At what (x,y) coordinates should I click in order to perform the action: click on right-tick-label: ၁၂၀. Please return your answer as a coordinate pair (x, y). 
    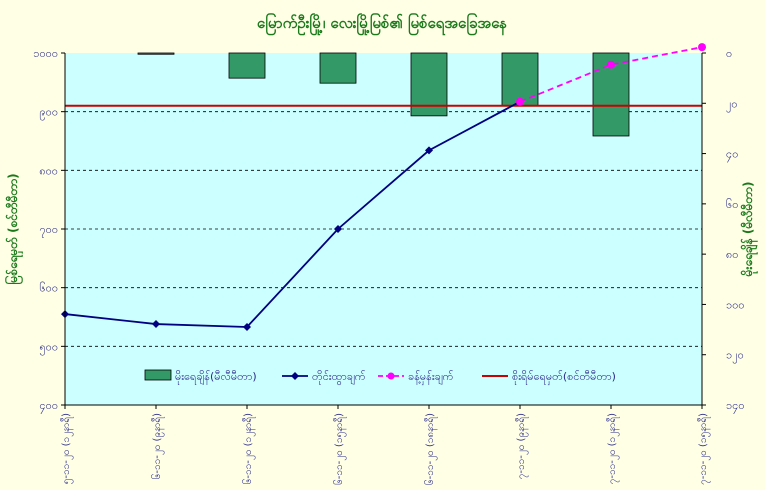
    Looking at the image, I should click on (735, 356).